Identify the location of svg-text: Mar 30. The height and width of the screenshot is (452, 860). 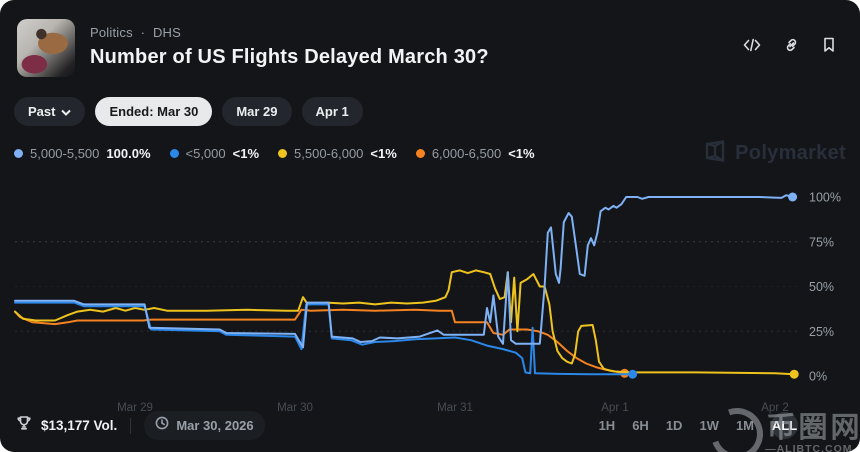
(295, 408).